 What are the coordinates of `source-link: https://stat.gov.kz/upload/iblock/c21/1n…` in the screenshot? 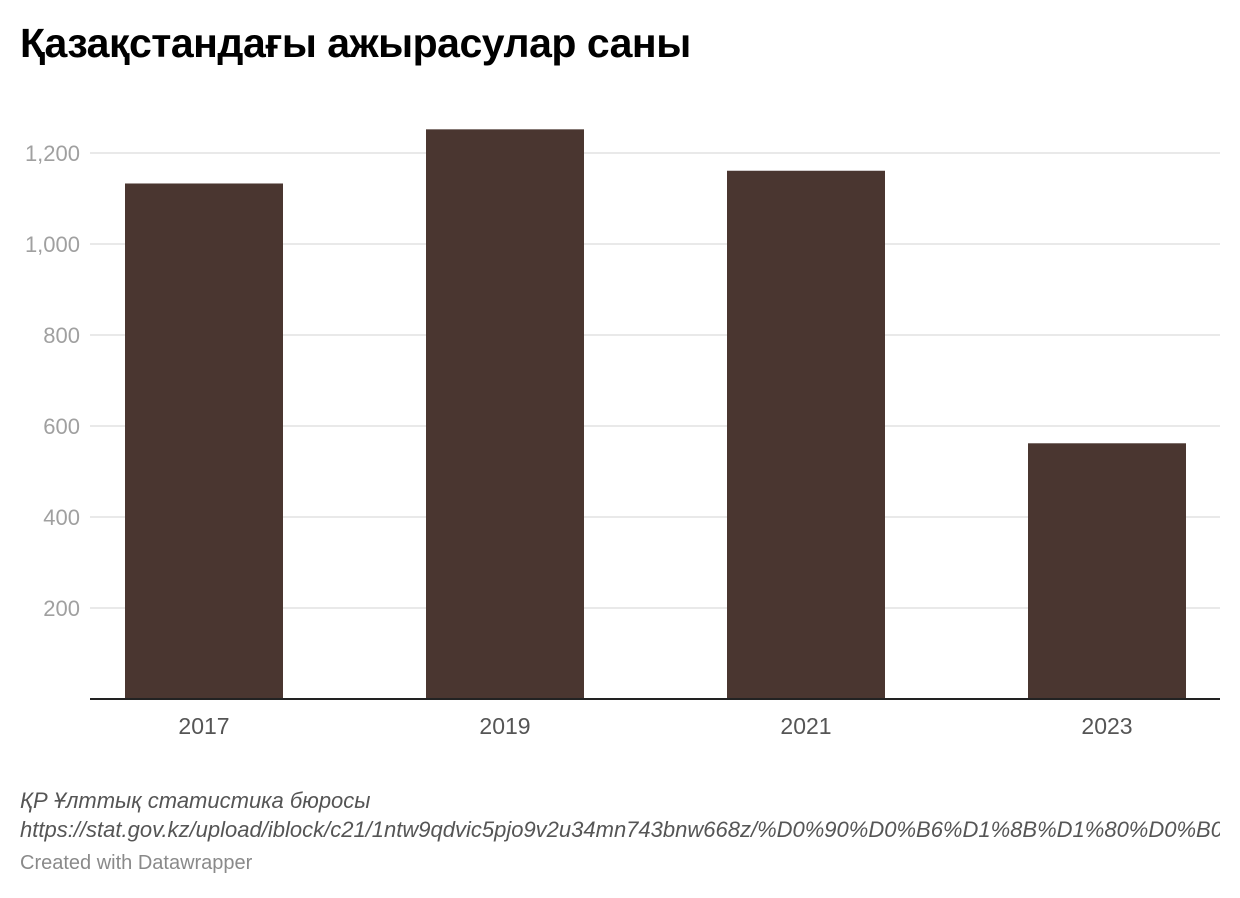 It's located at (620, 829).